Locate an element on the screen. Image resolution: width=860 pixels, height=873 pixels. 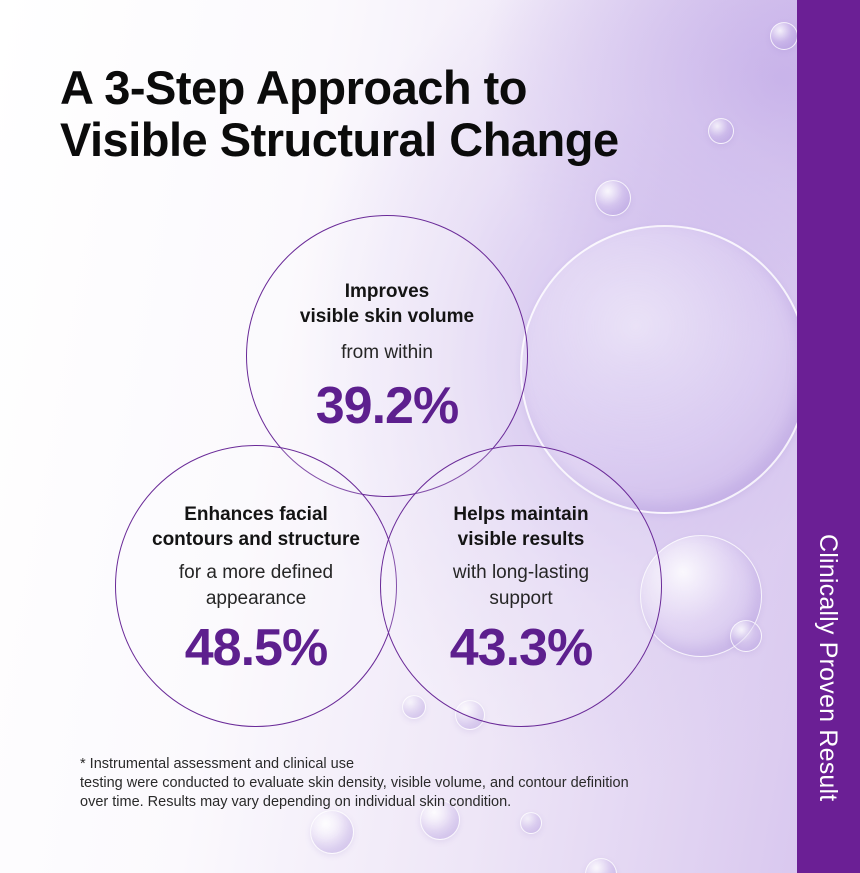
step-heading-line: visible skin volume is located at coordinates (387, 316).